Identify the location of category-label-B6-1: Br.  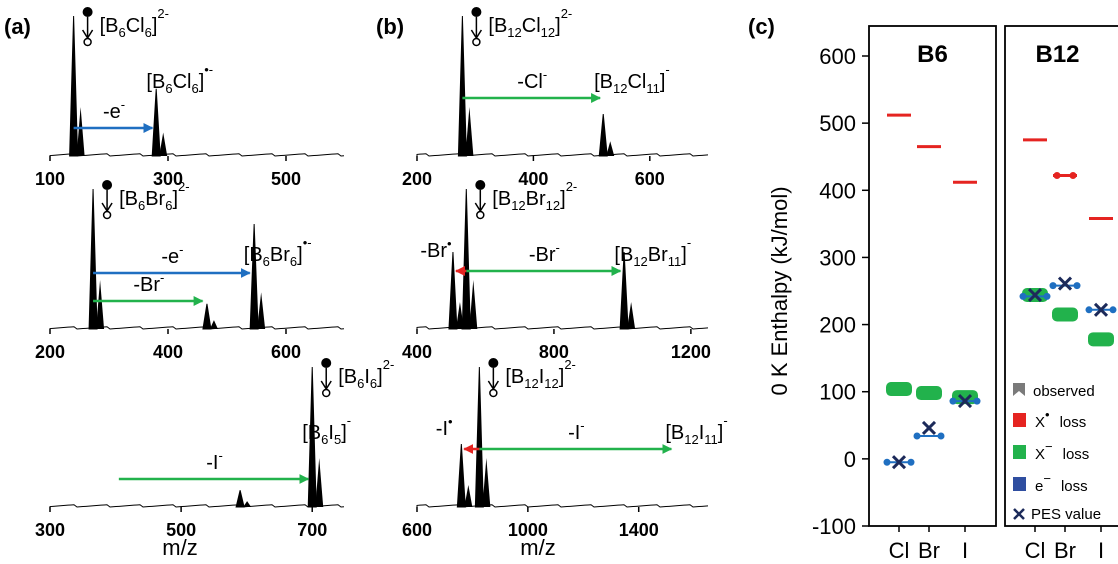
(929, 550).